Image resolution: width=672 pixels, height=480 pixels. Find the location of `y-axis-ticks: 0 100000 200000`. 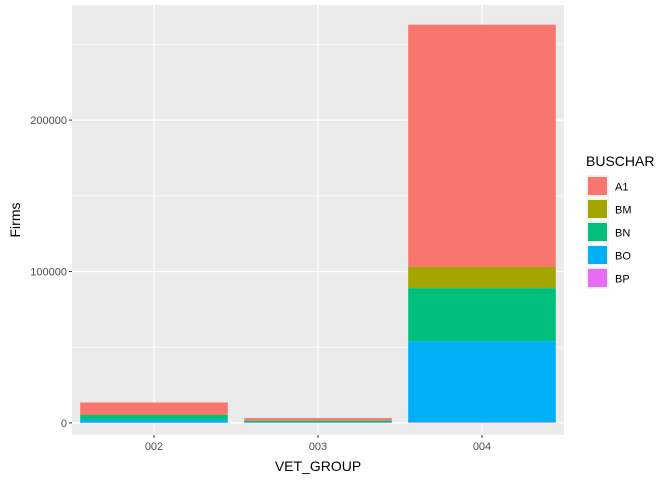

y-axis-ticks: 0 100000 200000 is located at coordinates (51, 272).